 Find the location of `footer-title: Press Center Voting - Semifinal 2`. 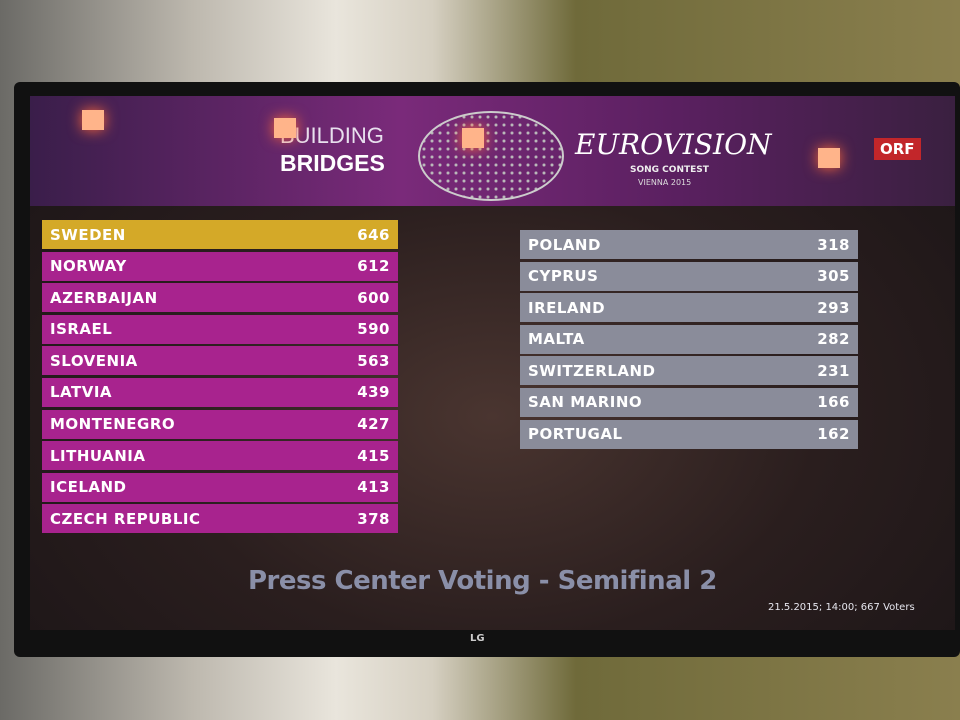

footer-title: Press Center Voting - Semifinal 2 is located at coordinates (482, 581).